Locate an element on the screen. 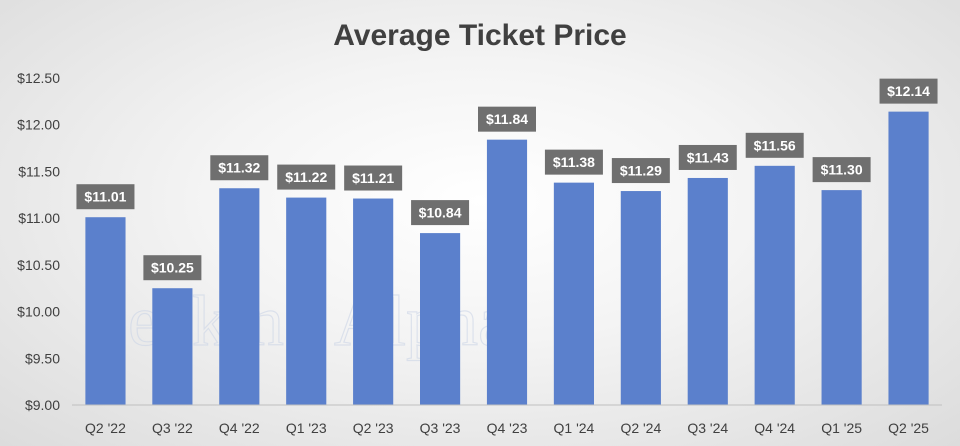 Image resolution: width=960 pixels, height=446 pixels. data-label-text: $11.84 is located at coordinates (507, 119).